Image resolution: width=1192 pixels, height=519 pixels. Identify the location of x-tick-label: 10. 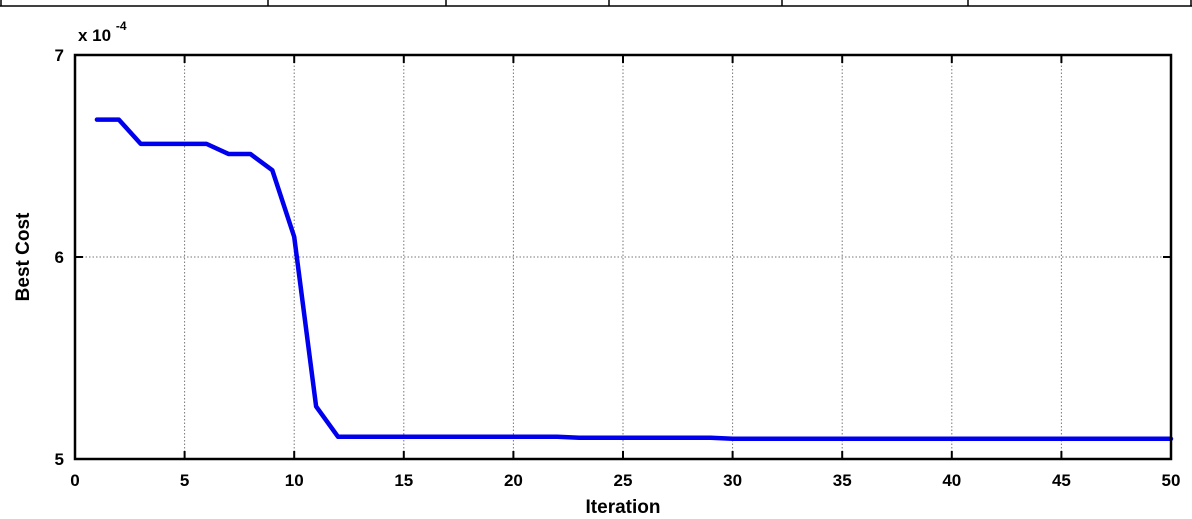
(294, 480).